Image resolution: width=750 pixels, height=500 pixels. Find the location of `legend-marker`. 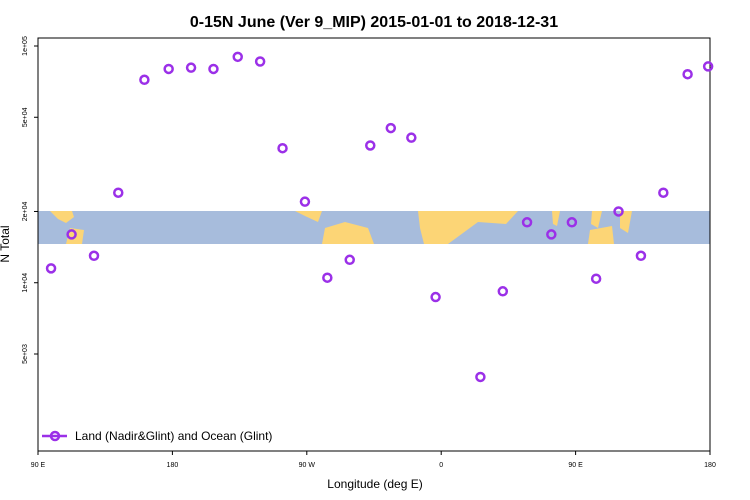

legend-marker is located at coordinates (55, 436).